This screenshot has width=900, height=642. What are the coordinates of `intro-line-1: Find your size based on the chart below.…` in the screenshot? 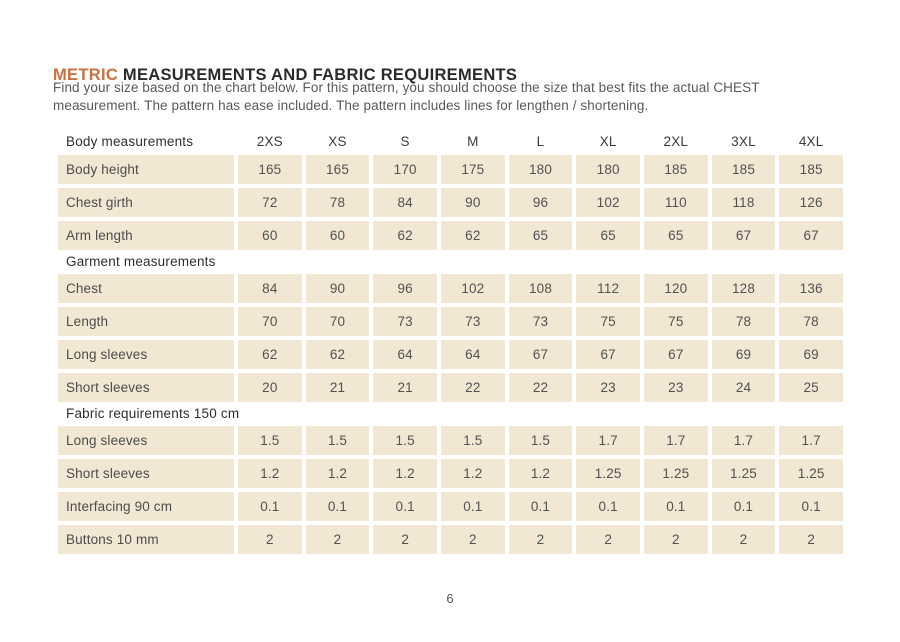 It's located at (406, 87).